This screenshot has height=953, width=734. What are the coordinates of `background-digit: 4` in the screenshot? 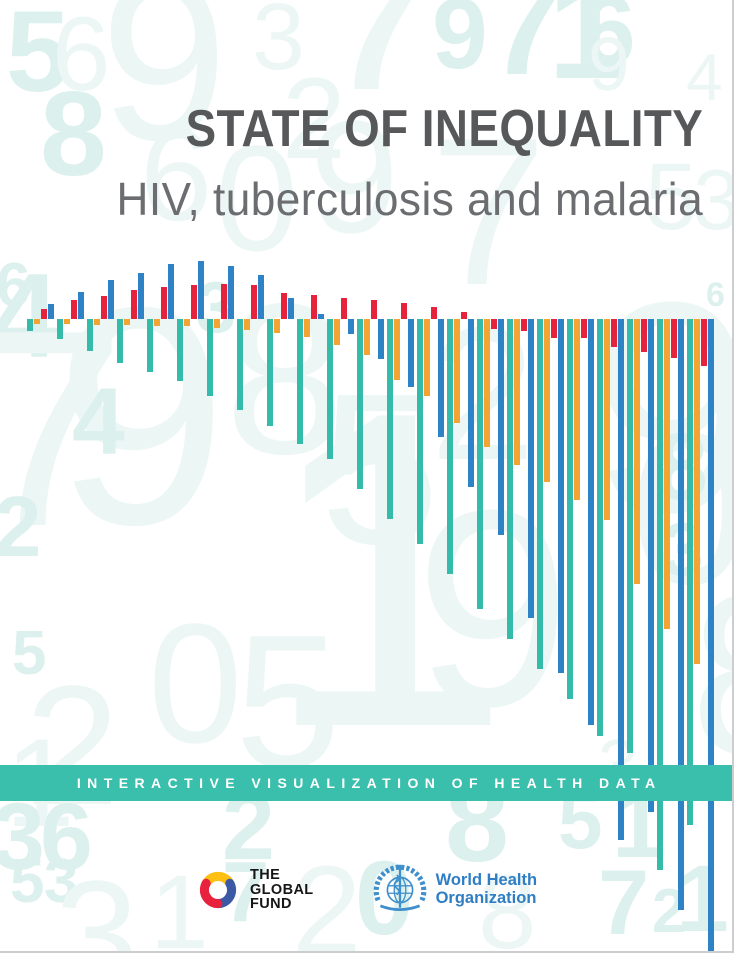 It's located at (98, 422).